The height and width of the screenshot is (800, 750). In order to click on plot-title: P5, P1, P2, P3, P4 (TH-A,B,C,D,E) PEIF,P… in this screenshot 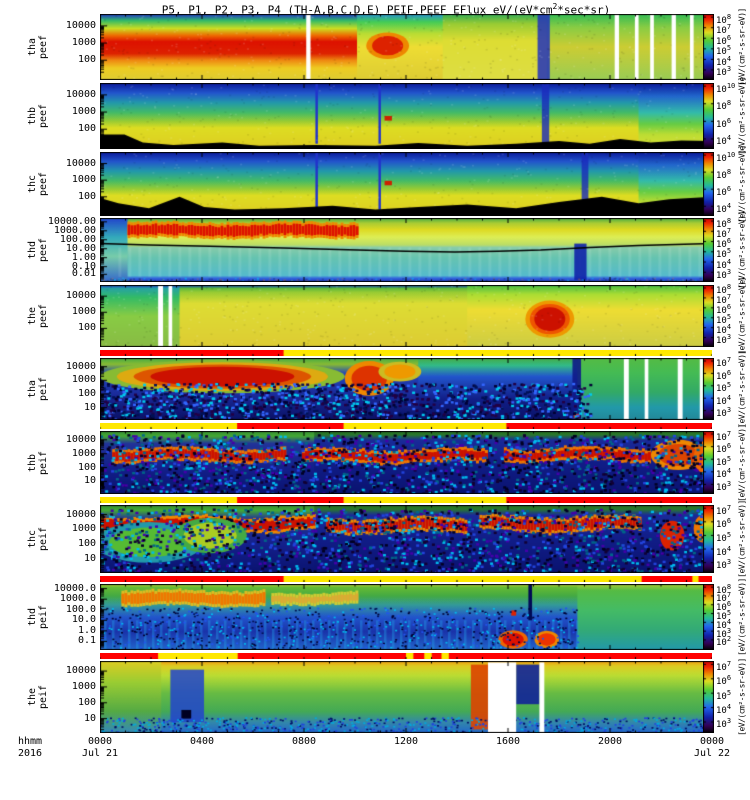, I will do `click(386, 9)`.